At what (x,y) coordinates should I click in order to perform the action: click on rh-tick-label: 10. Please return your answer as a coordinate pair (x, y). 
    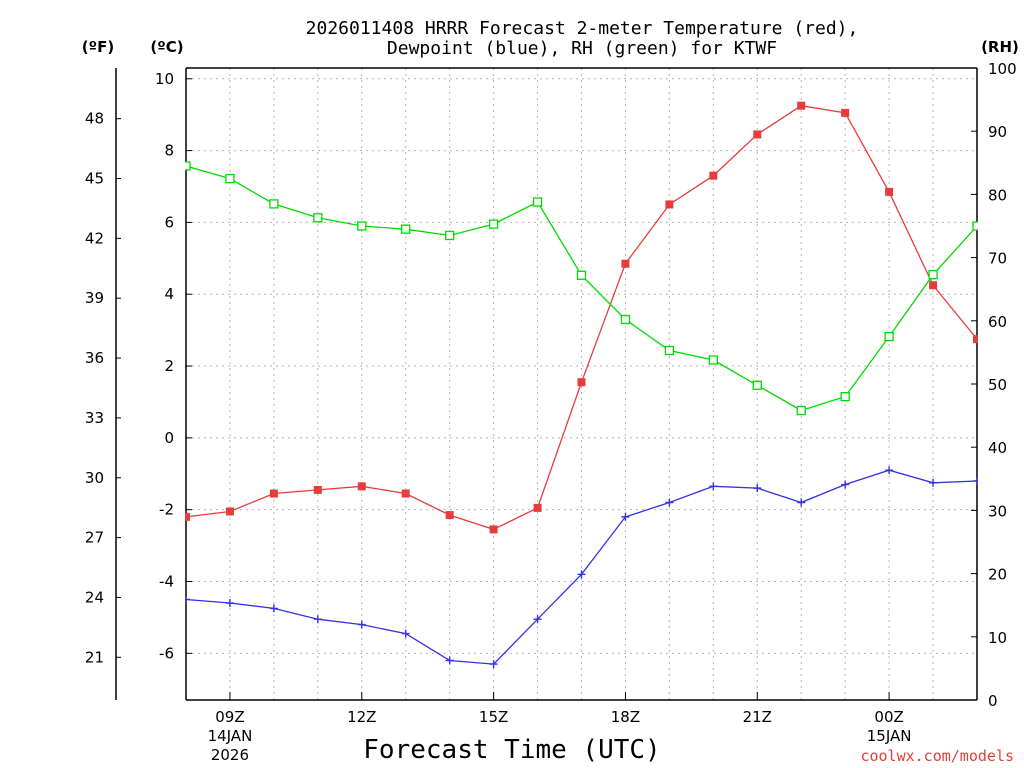
    Looking at the image, I should click on (997, 638).